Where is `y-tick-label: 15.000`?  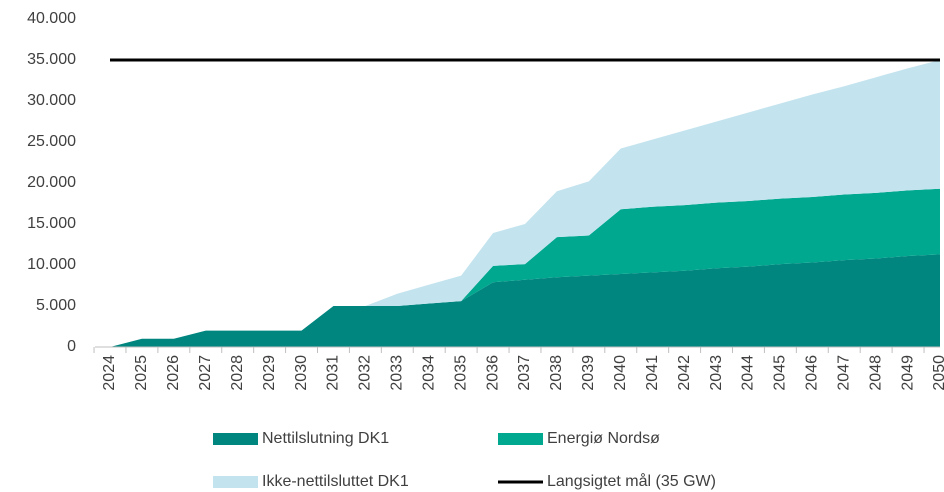 y-tick-label: 15.000 is located at coordinates (51, 223).